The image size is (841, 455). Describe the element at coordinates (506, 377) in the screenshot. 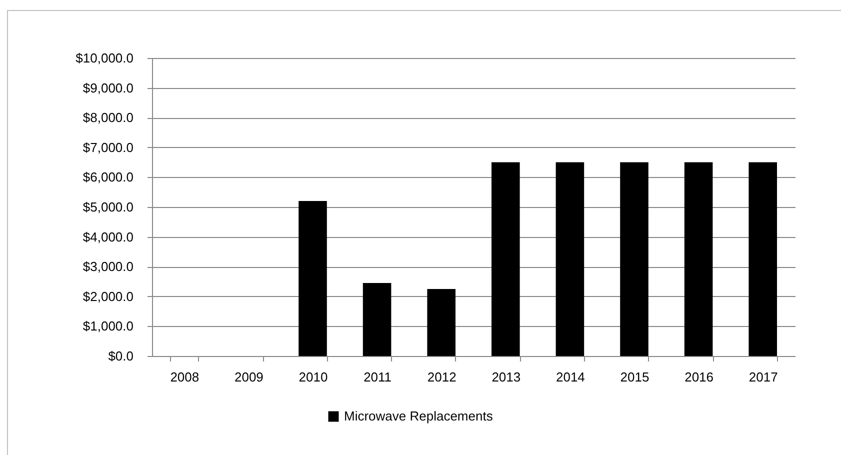

I see `x-tick-label: 2013` at that location.